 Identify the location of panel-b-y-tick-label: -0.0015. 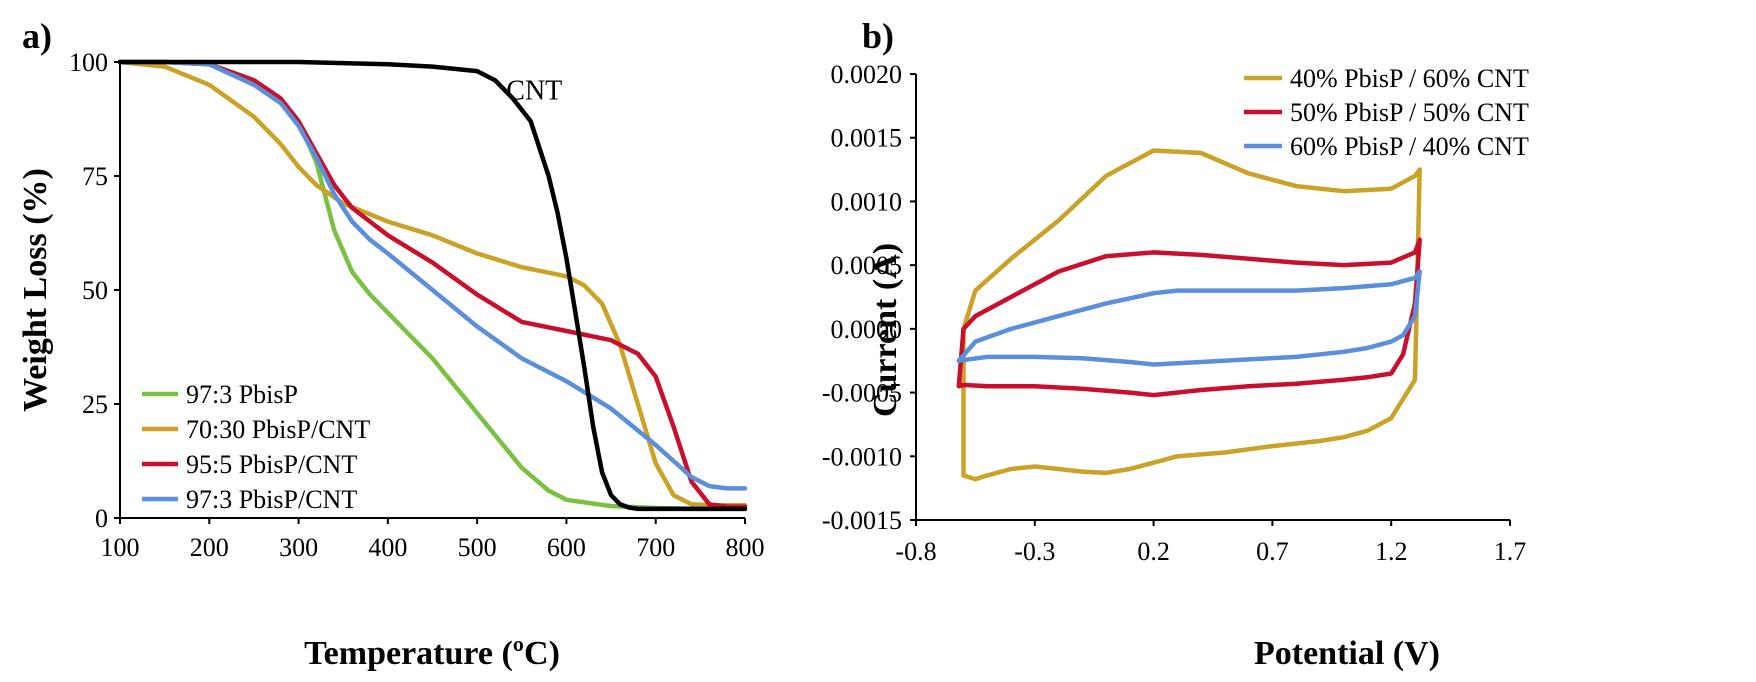
(862, 520).